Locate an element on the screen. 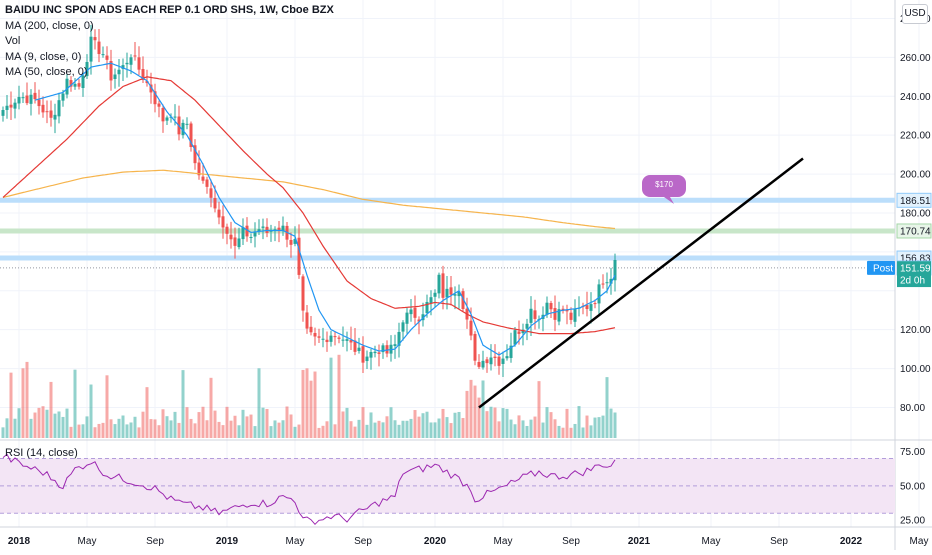 The image size is (932, 555). price-badge-label: 151.59 is located at coordinates (915, 269).